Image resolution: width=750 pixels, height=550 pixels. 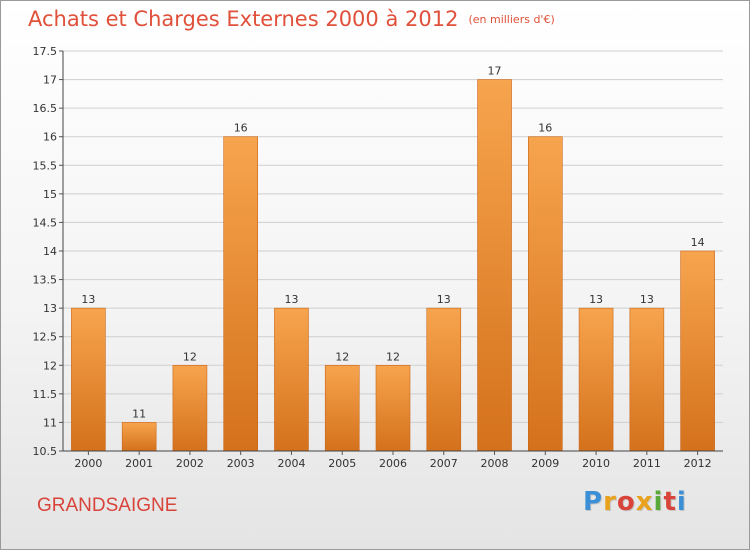 I want to click on commune-name: GRANDSAIGNE, so click(x=107, y=505).